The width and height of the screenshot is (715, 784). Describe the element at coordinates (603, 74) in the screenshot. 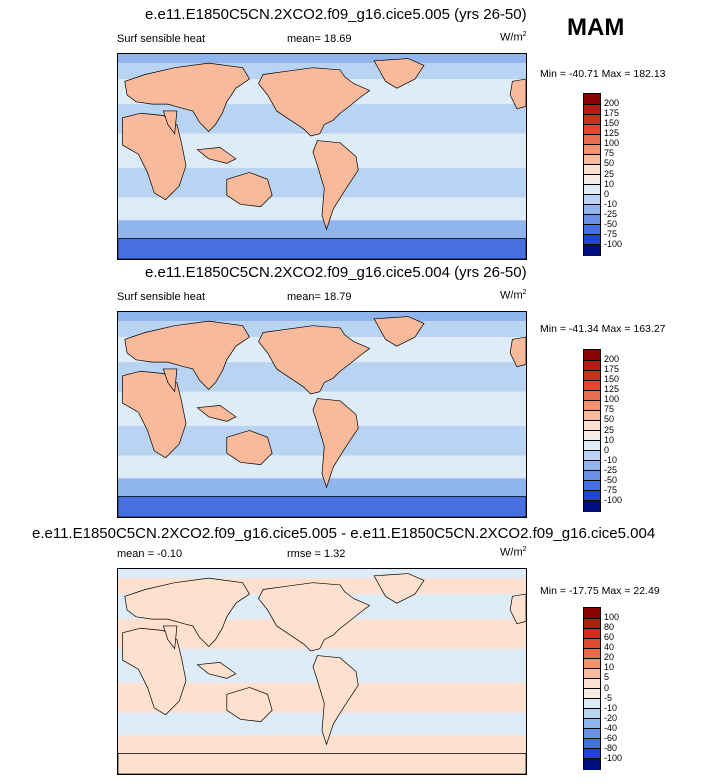

I see `panel-1-minmax: Min = -40.71 Max = 182.13` at that location.